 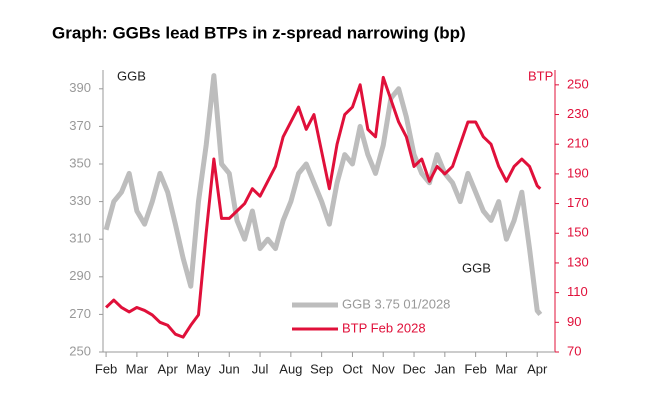 I want to click on y-tick-label: 310, so click(x=80, y=238).